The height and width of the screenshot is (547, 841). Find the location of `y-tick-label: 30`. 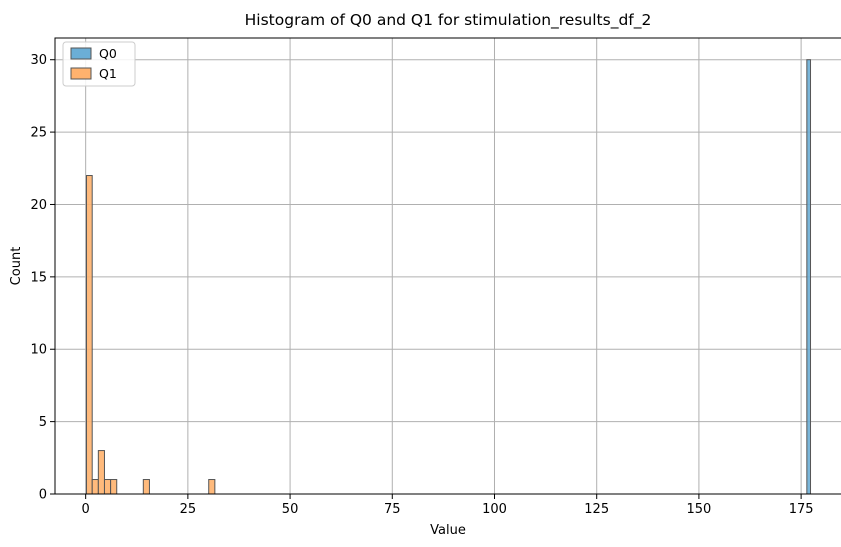

y-tick-label: 30 is located at coordinates (38, 60).